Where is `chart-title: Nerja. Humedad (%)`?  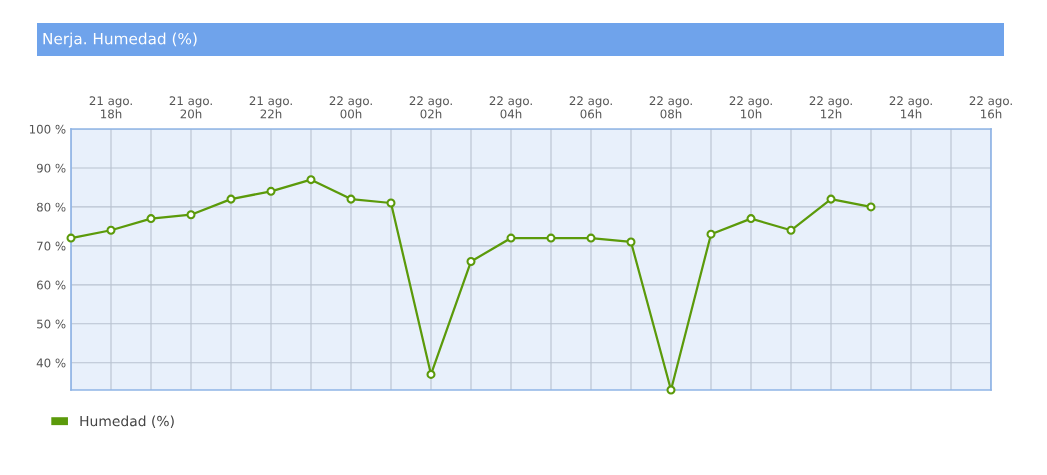
chart-title: Nerja. Humedad (%) is located at coordinates (120, 40).